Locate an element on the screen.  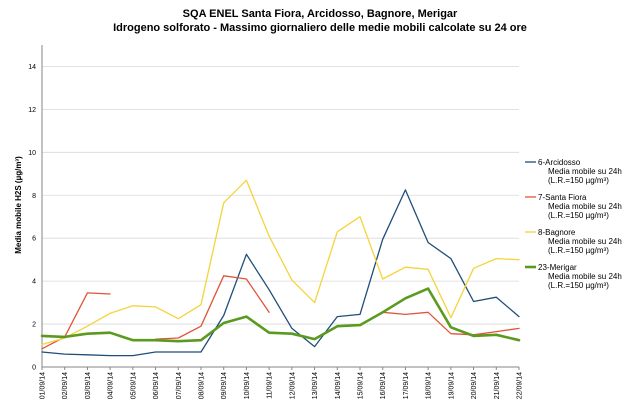
x-tick-label: 02/09/14 is located at coordinates (65, 385).